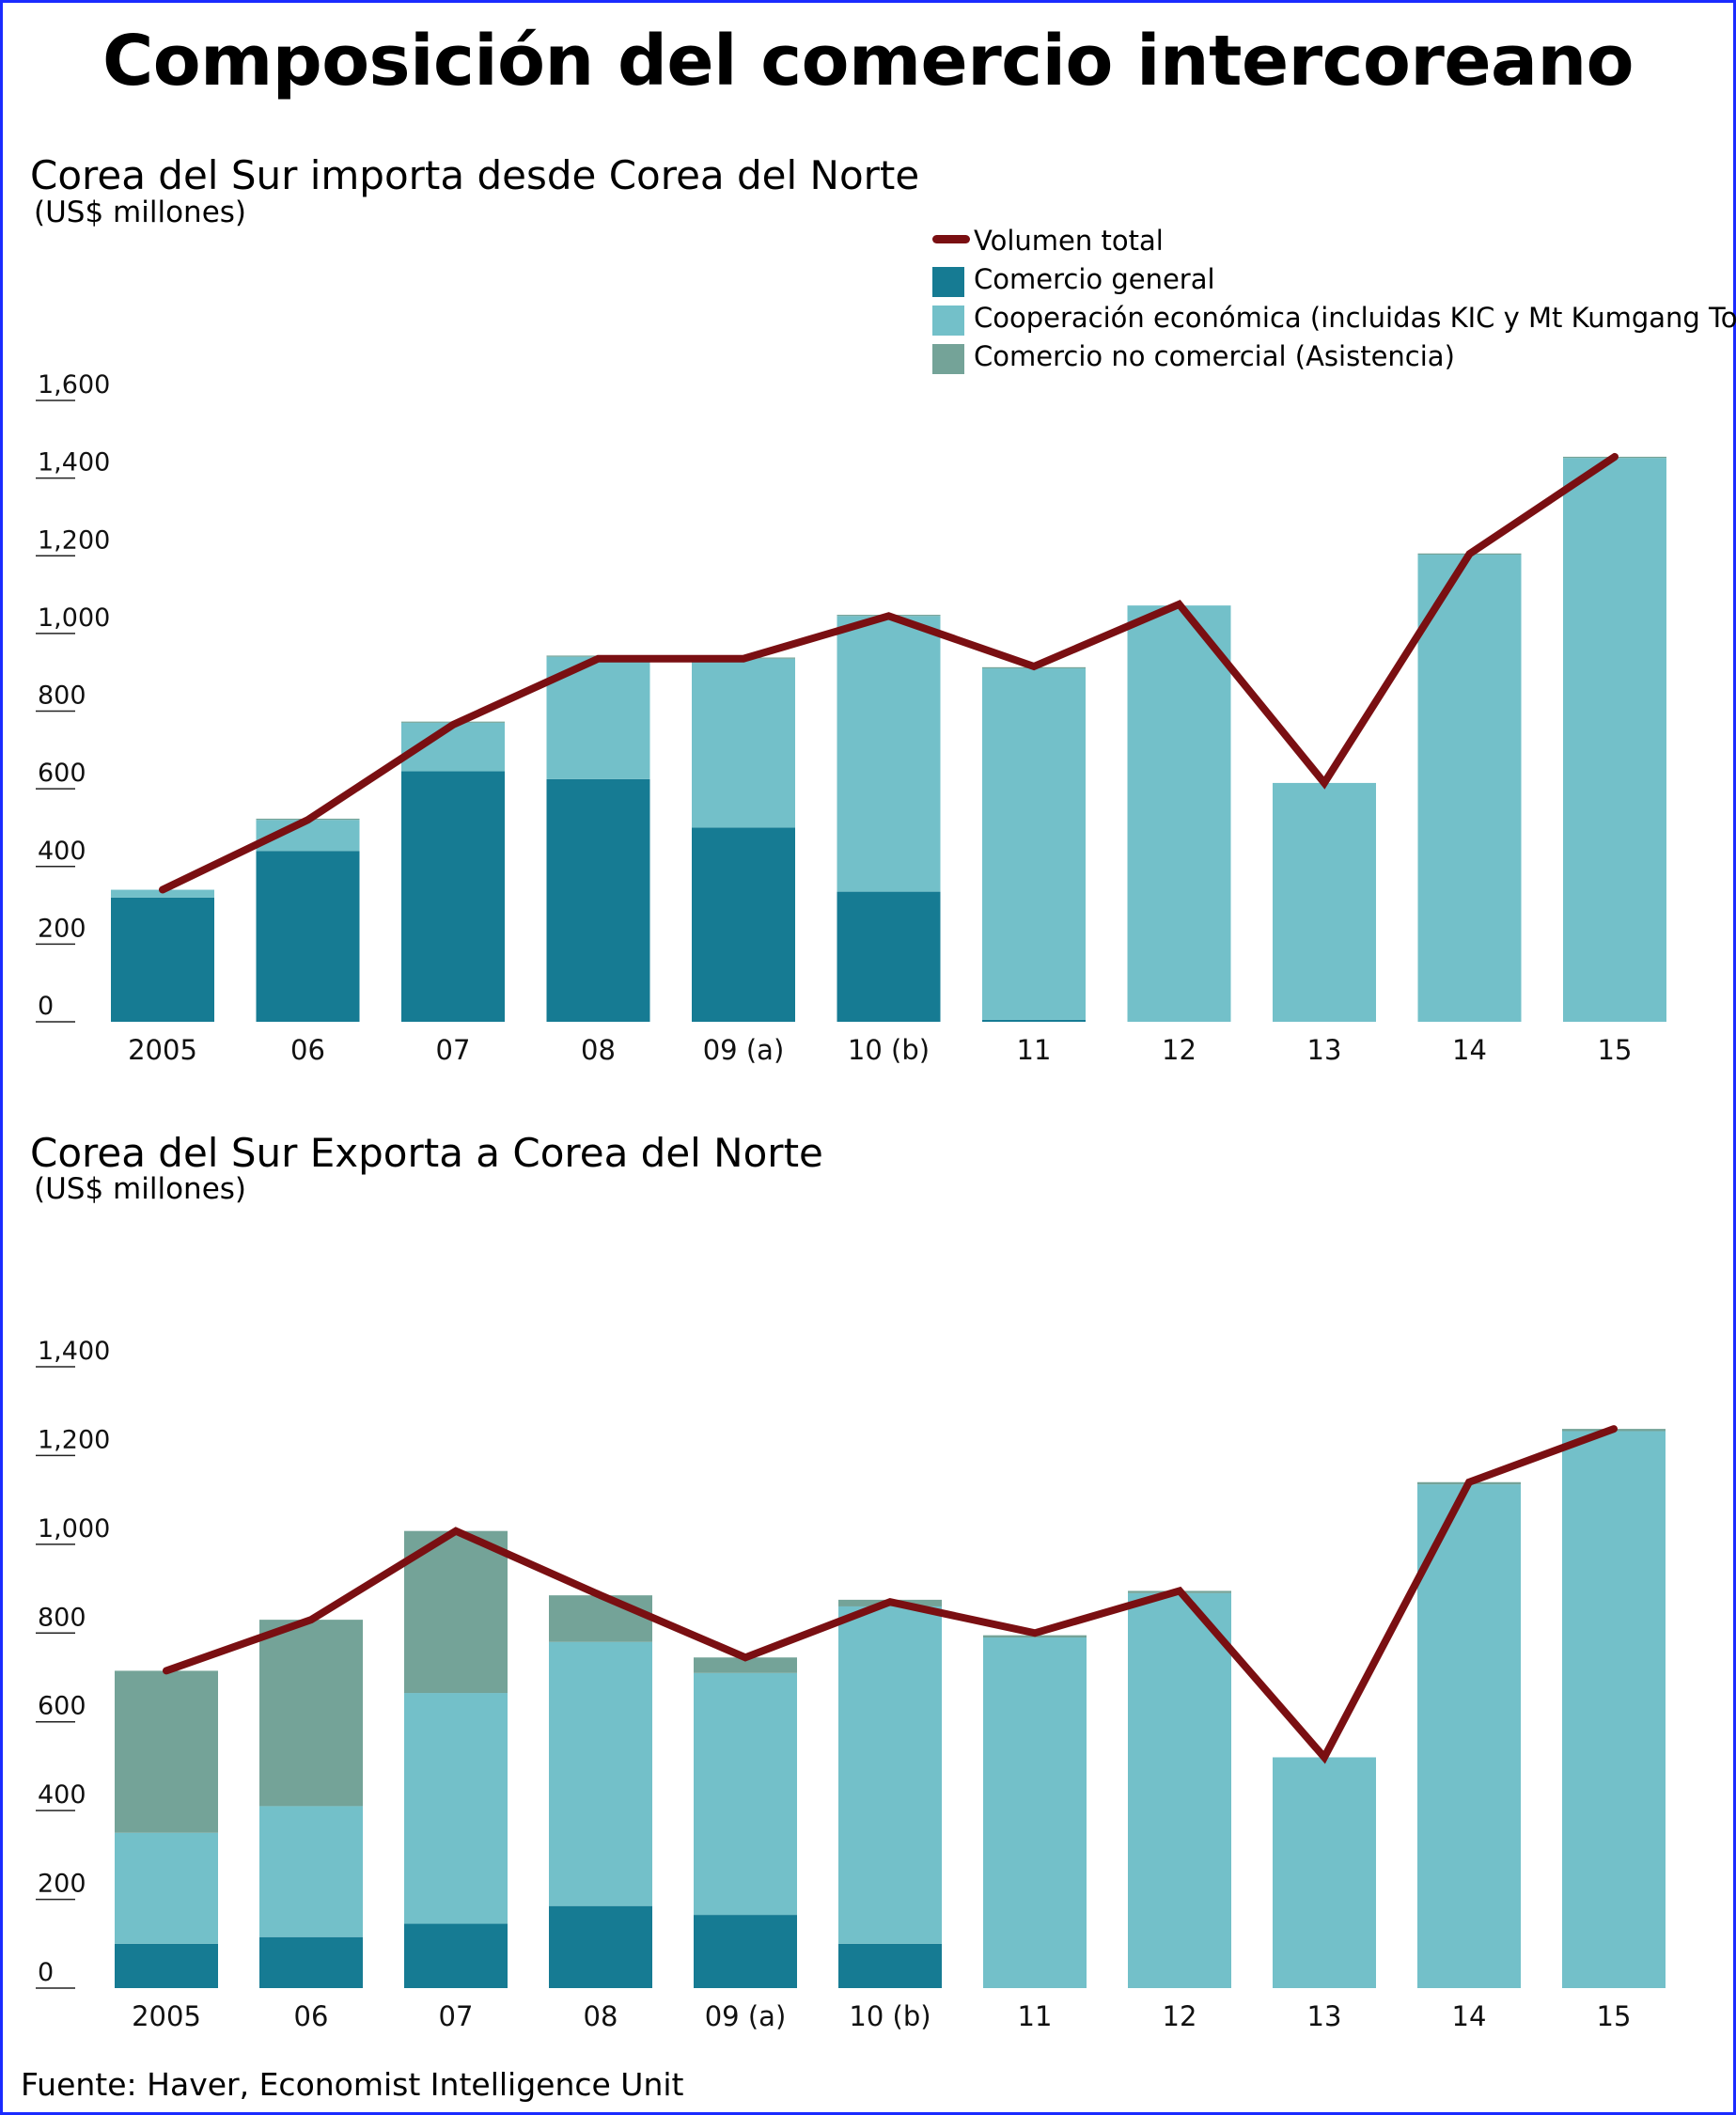 The height and width of the screenshot is (2115, 1736). Describe the element at coordinates (868, 61) in the screenshot. I see `main-title: Composición del comercio intercoreano` at that location.